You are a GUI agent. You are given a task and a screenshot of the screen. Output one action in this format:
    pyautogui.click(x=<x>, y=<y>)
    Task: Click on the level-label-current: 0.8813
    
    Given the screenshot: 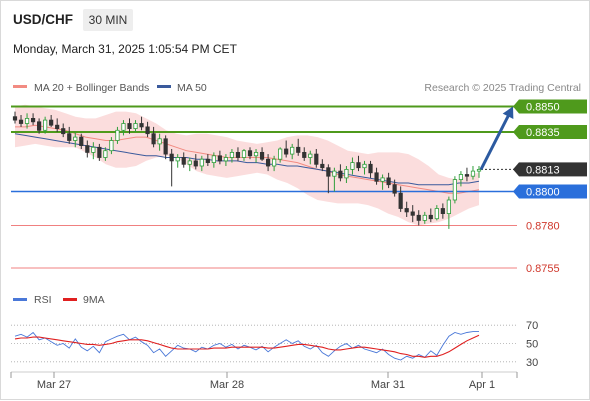 What is the action you would take?
    pyautogui.click(x=543, y=170)
    